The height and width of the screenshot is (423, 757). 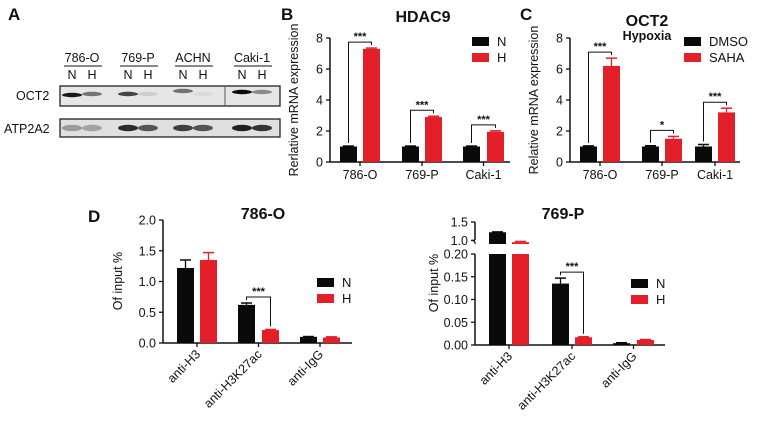 I want to click on row-label-atp2a2: ATP2A2, so click(x=27, y=129).